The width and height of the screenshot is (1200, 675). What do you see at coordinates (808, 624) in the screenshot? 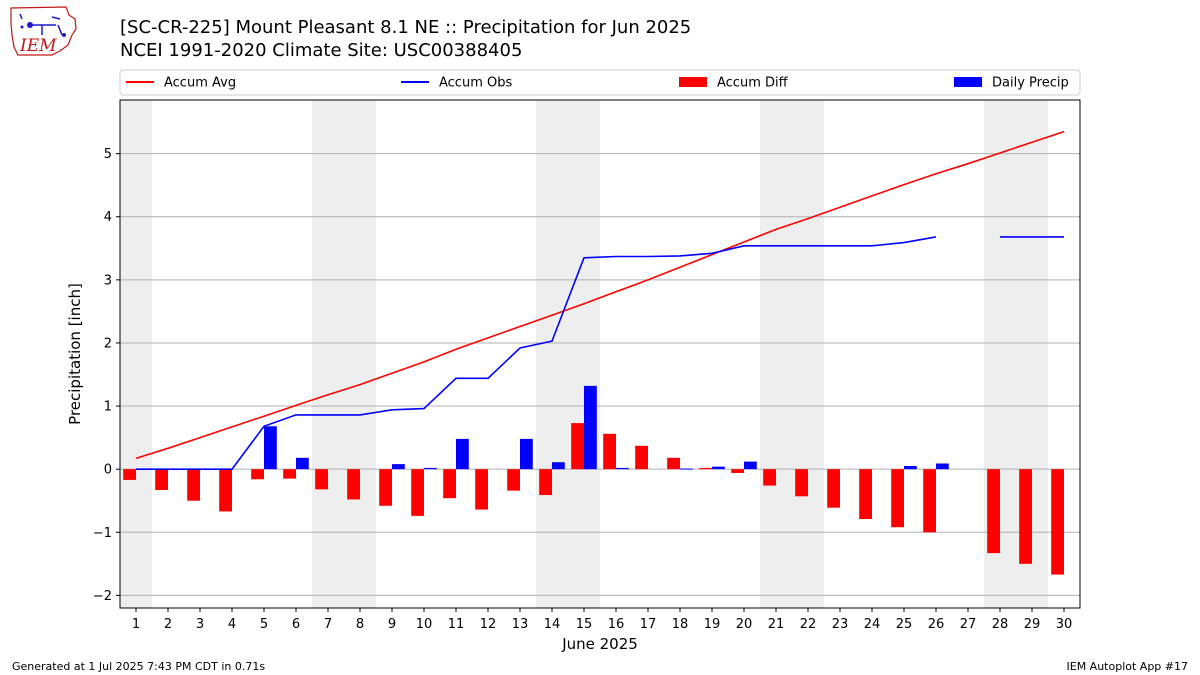
I see `x-tick-label: 22` at bounding box center [808, 624].